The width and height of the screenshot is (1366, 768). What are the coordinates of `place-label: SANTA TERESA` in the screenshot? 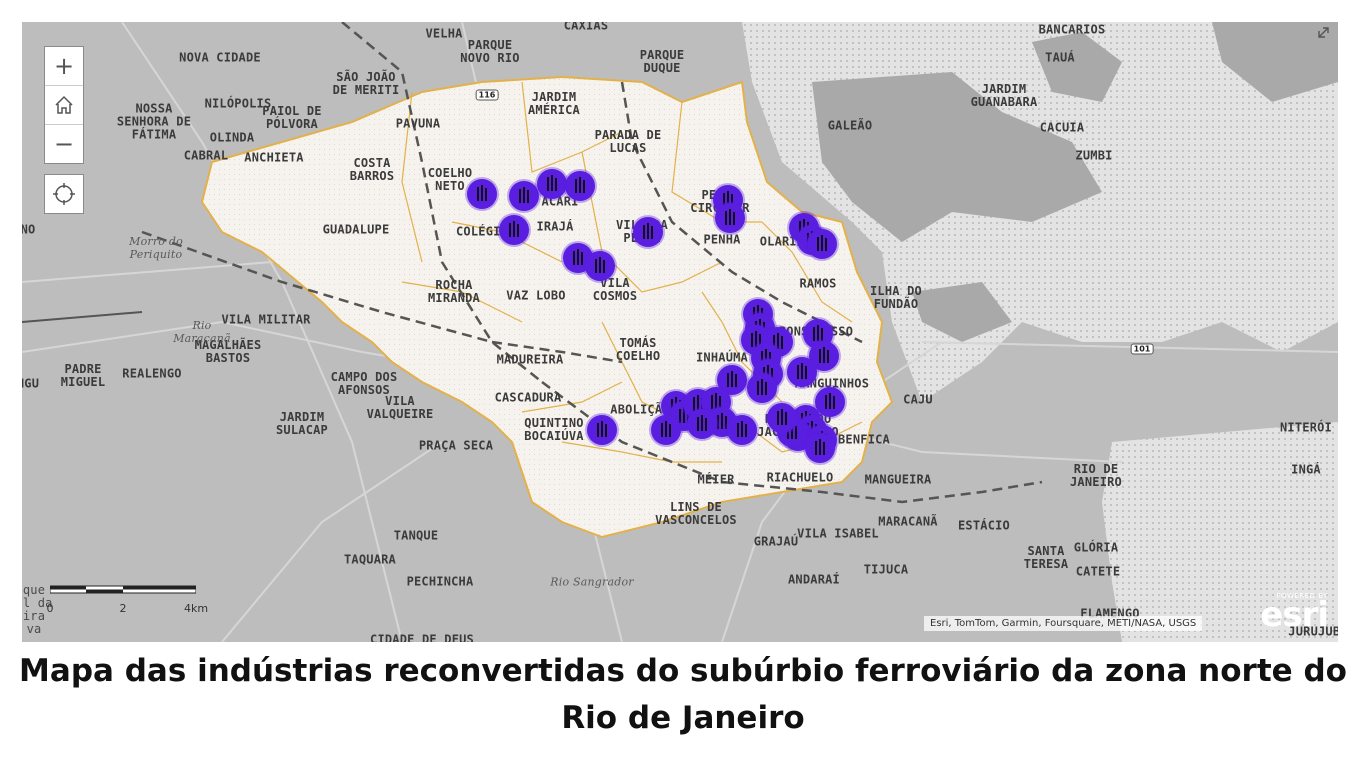 It's located at (1046, 557).